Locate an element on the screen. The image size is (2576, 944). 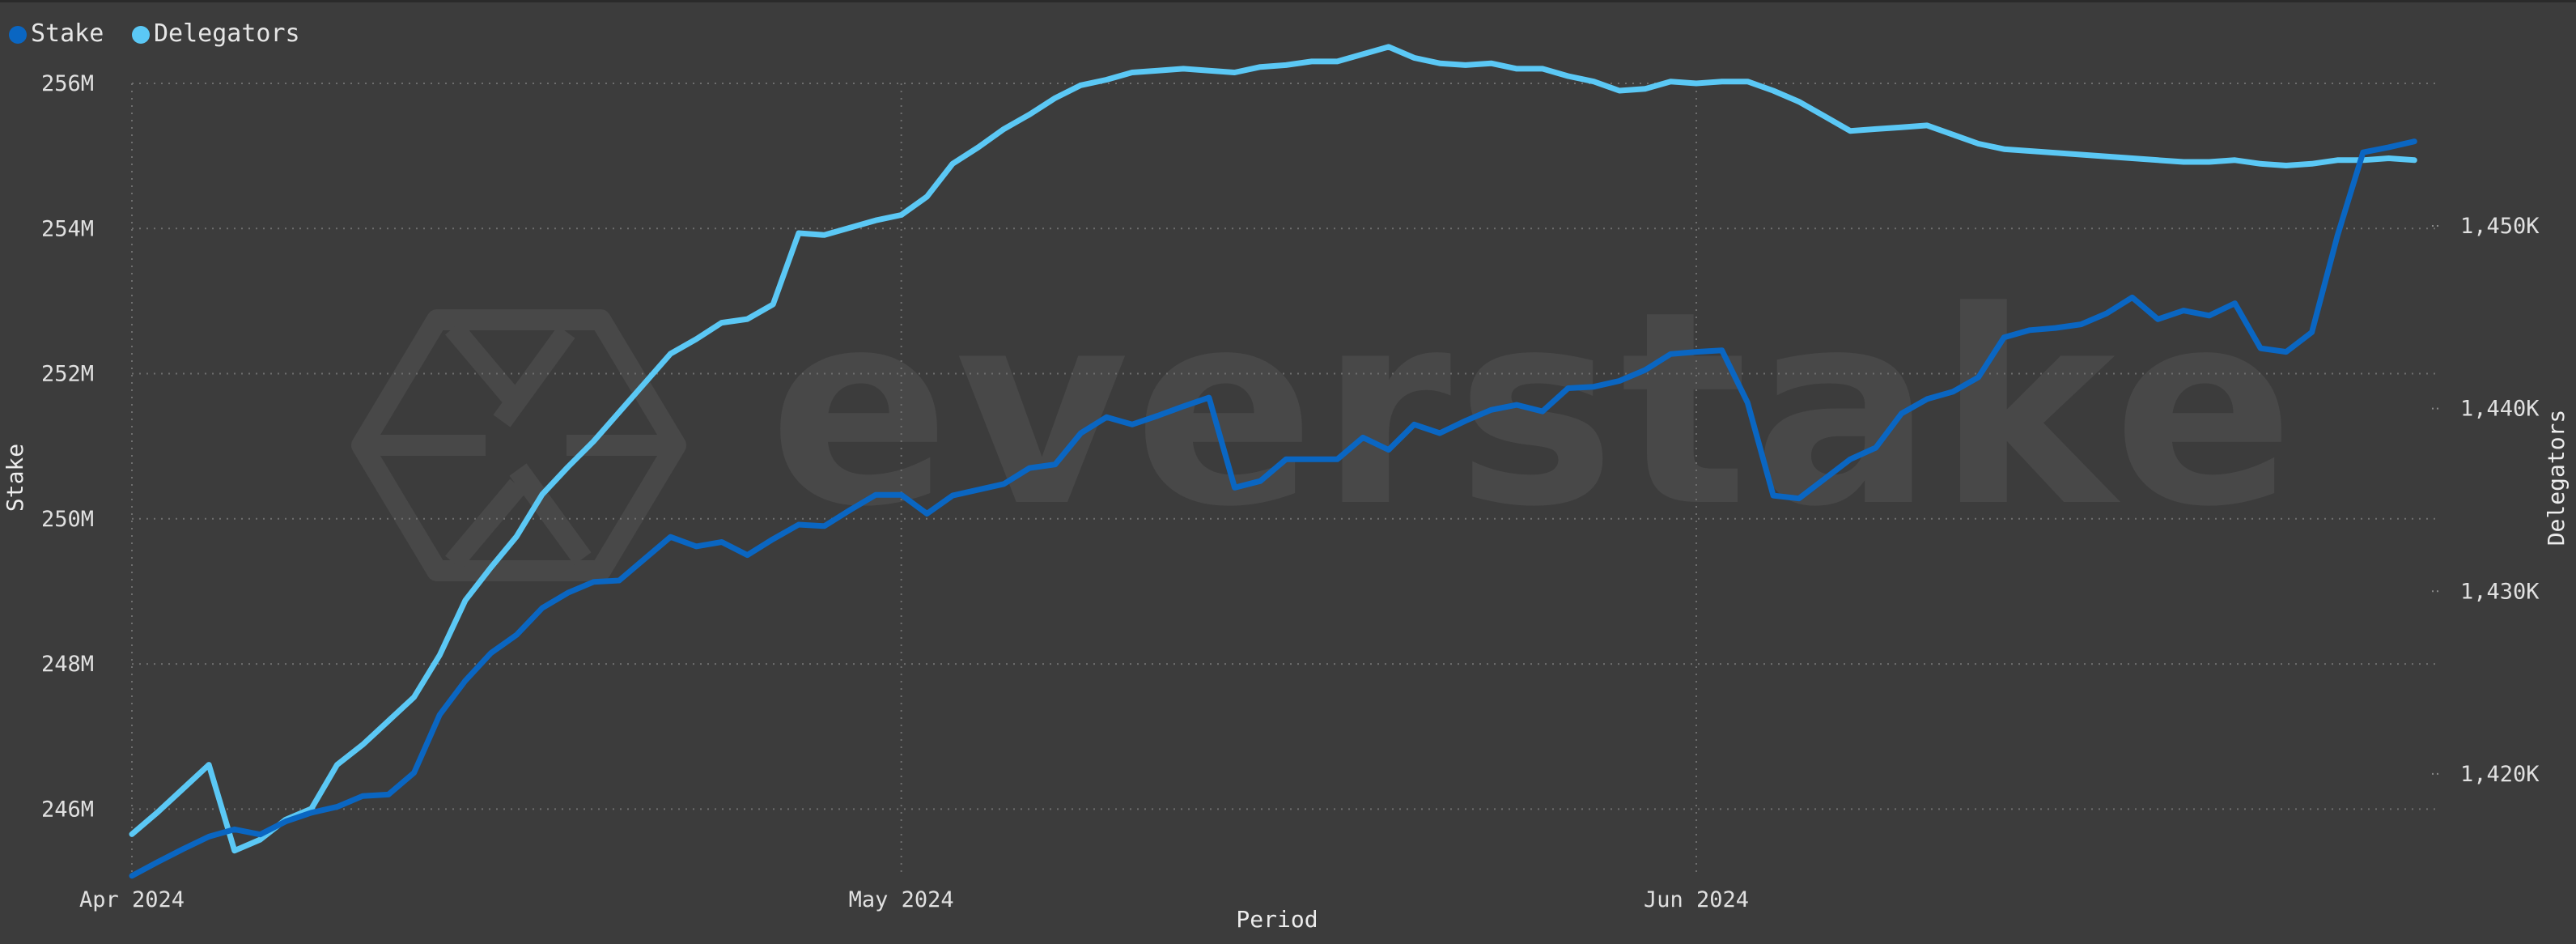
everstake-logo-icon is located at coordinates (518, 445).